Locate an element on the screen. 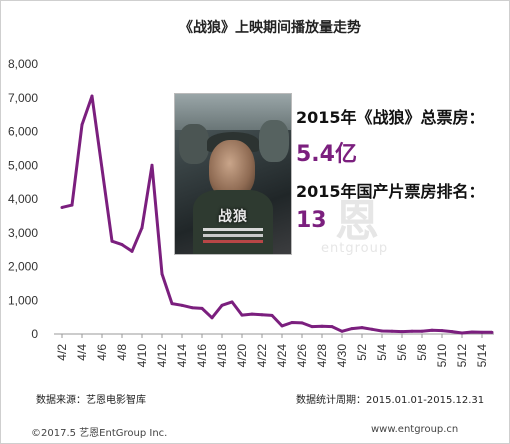  poster-title: 战狼 is located at coordinates (233, 217).